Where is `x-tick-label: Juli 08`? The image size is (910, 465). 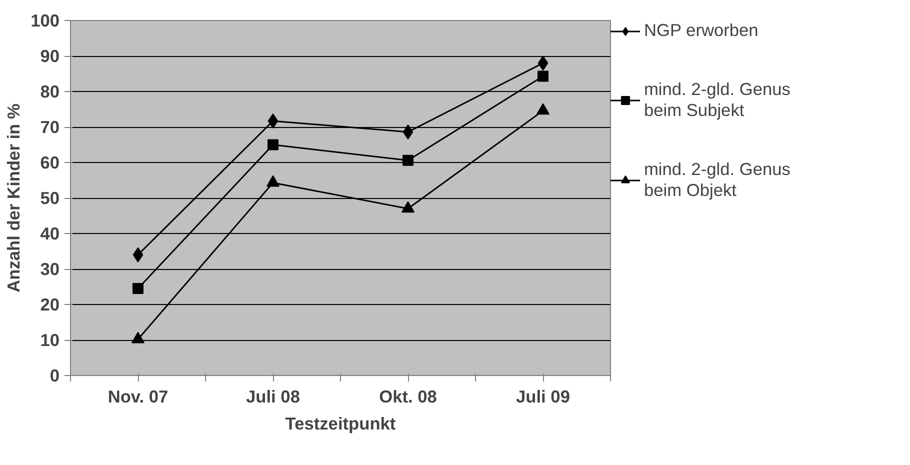
x-tick-label: Juli 08 is located at coordinates (273, 396).